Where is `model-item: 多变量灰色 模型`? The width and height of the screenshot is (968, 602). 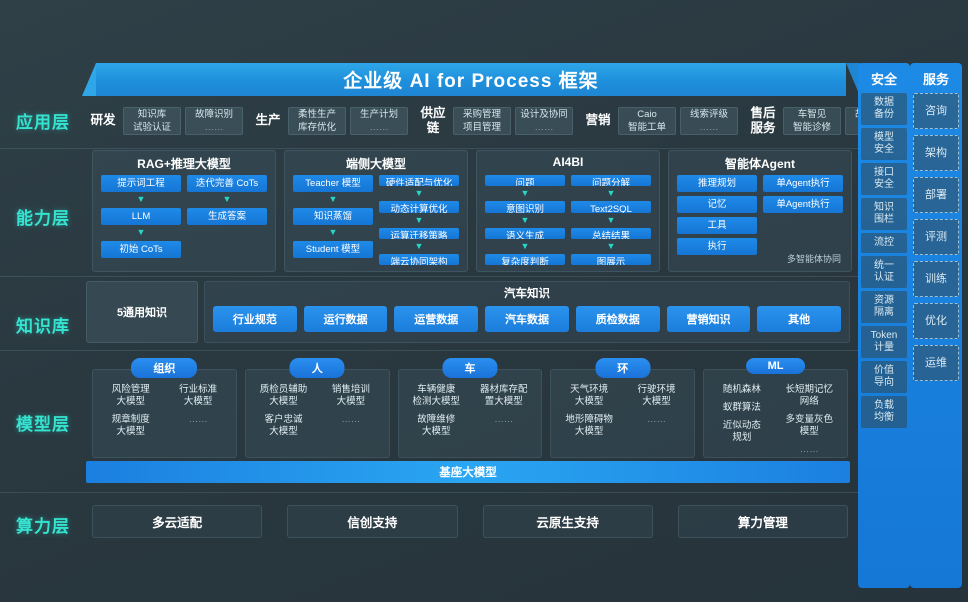
model-item: 多变量灰色 模型 is located at coordinates (809, 425).